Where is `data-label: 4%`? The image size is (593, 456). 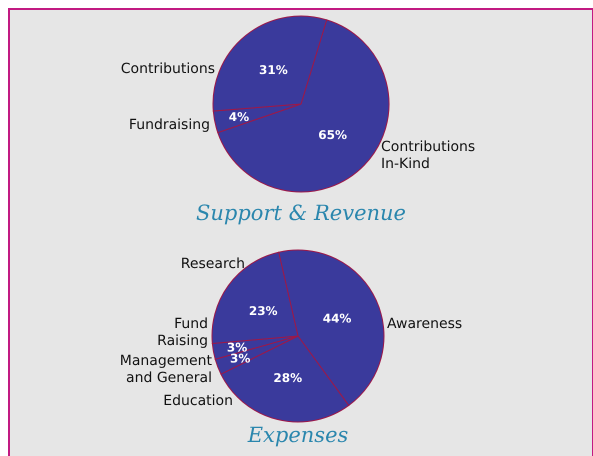
data-label: 4% is located at coordinates (239, 117).